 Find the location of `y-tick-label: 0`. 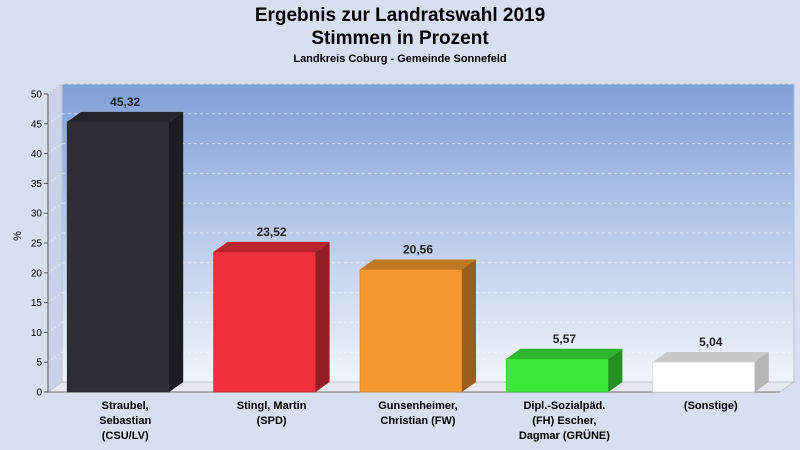

y-tick-label: 0 is located at coordinates (39, 393).